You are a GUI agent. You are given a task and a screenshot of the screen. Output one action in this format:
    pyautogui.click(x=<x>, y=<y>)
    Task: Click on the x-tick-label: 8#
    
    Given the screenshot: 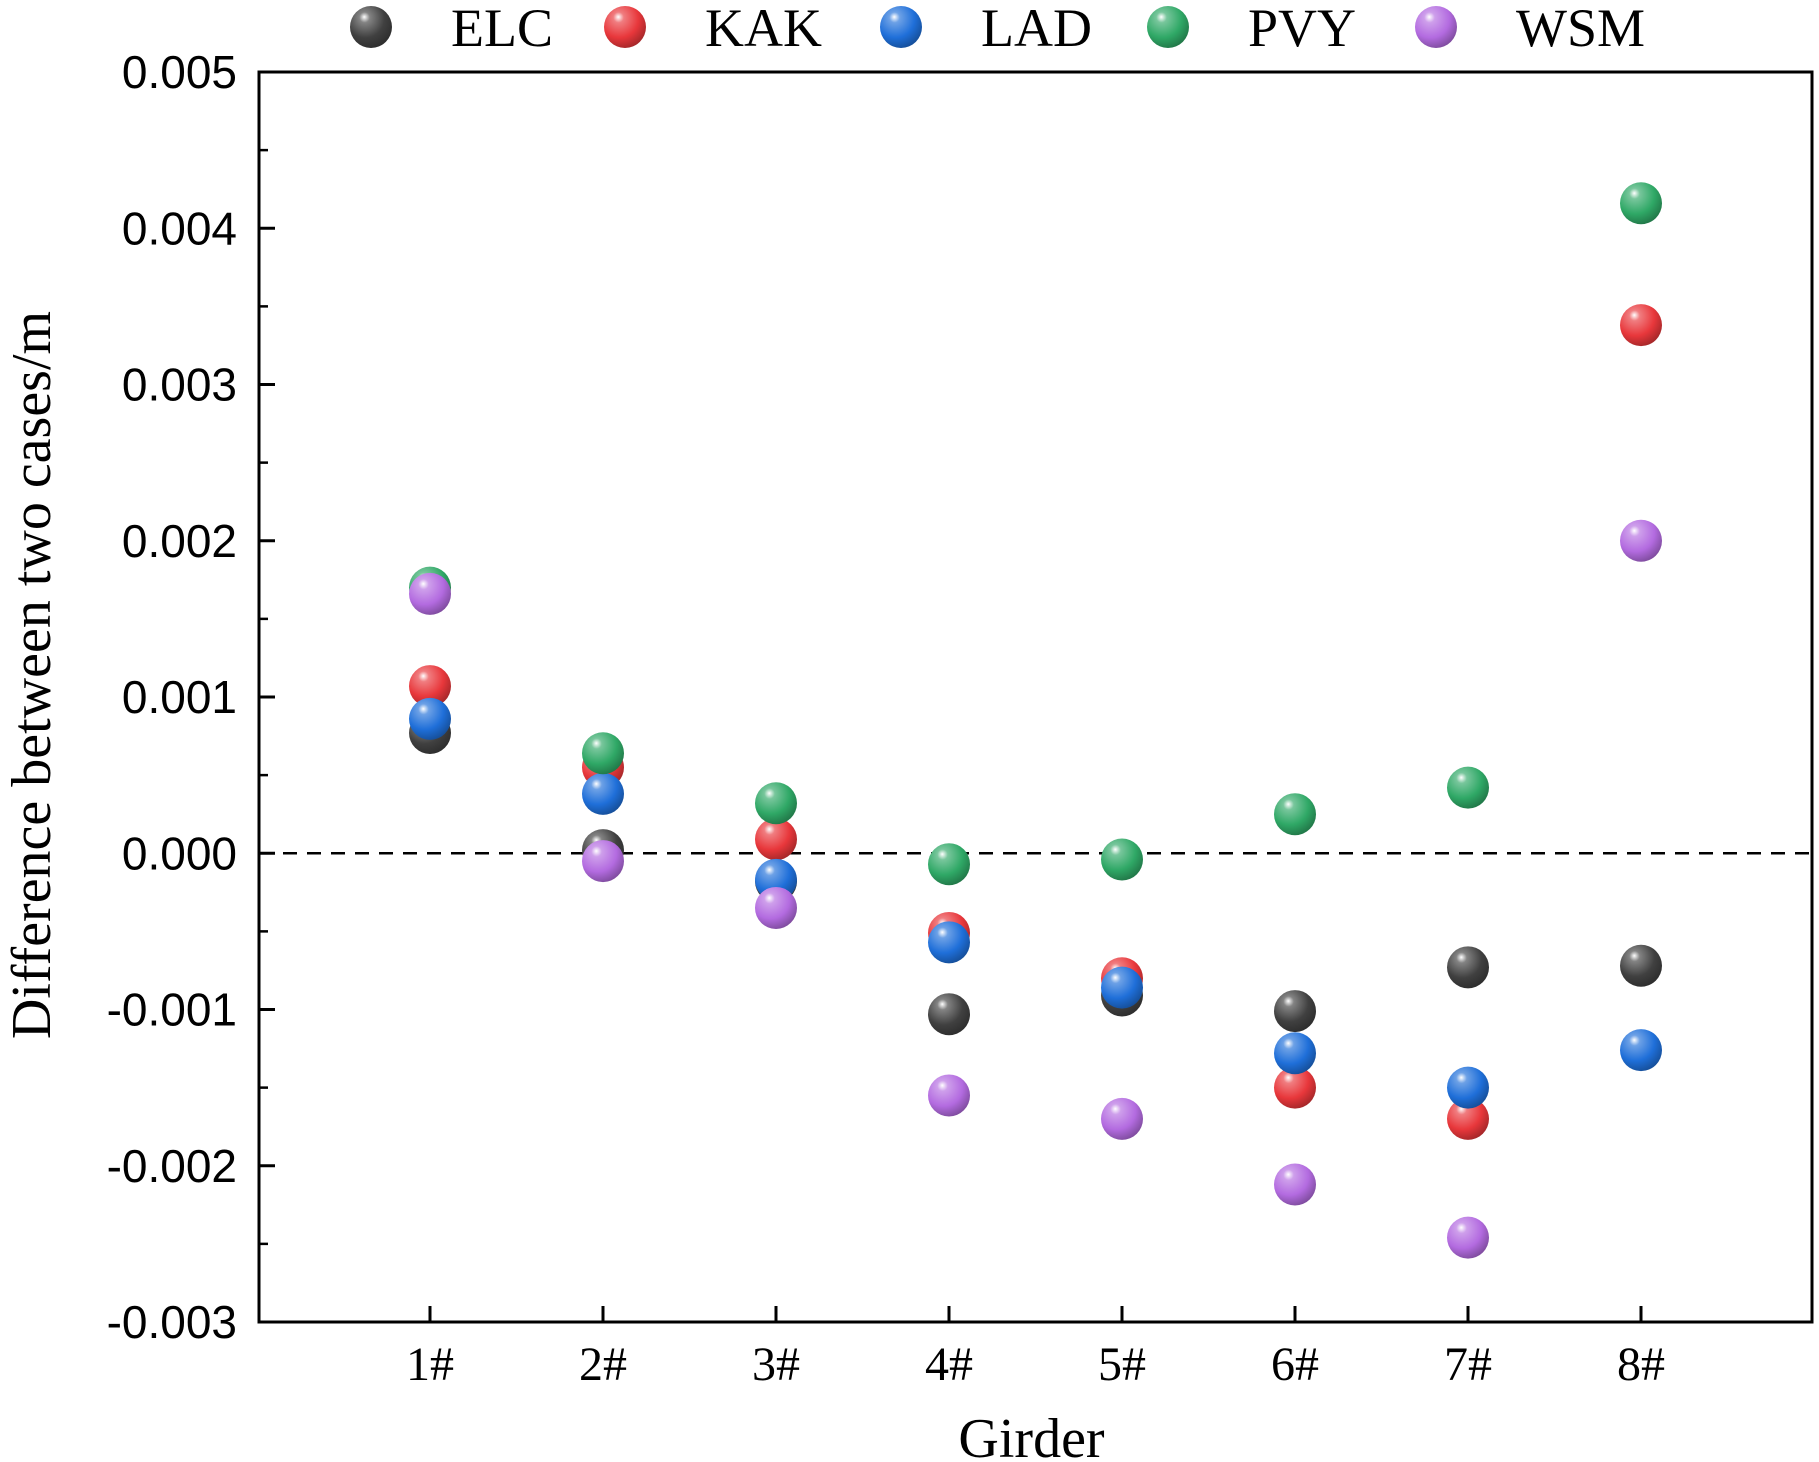 What is the action you would take?
    pyautogui.click(x=1641, y=1364)
    